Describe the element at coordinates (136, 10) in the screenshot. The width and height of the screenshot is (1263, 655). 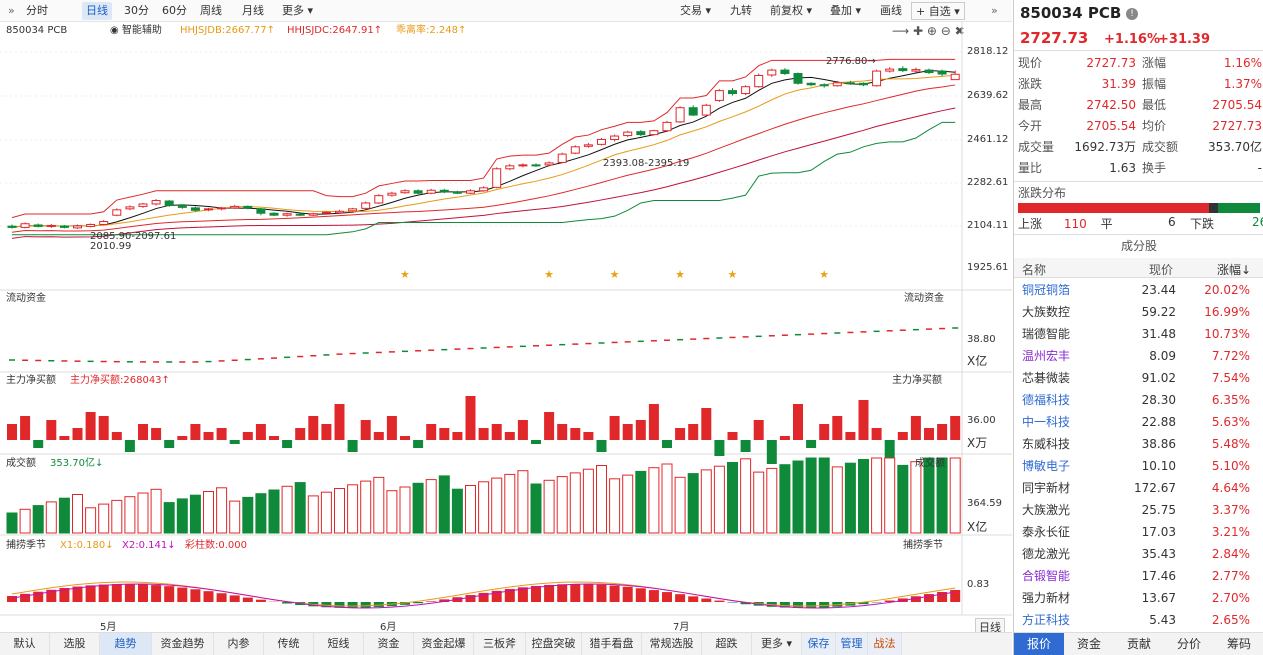
I see `period-tab-2: 30分` at that location.